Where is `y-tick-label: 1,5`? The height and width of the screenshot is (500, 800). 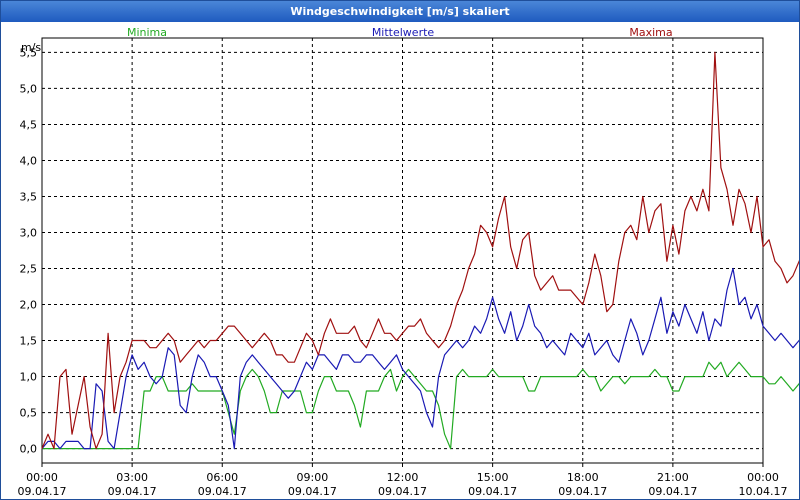 y-tick-label: 1,5 is located at coordinates (29, 341).